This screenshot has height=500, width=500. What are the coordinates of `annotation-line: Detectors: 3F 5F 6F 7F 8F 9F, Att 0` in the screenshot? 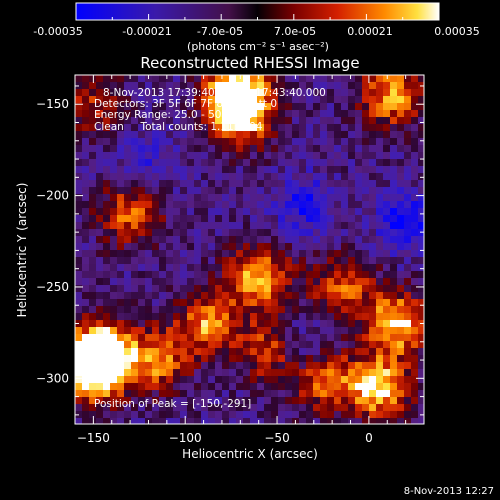 It's located at (185, 104).